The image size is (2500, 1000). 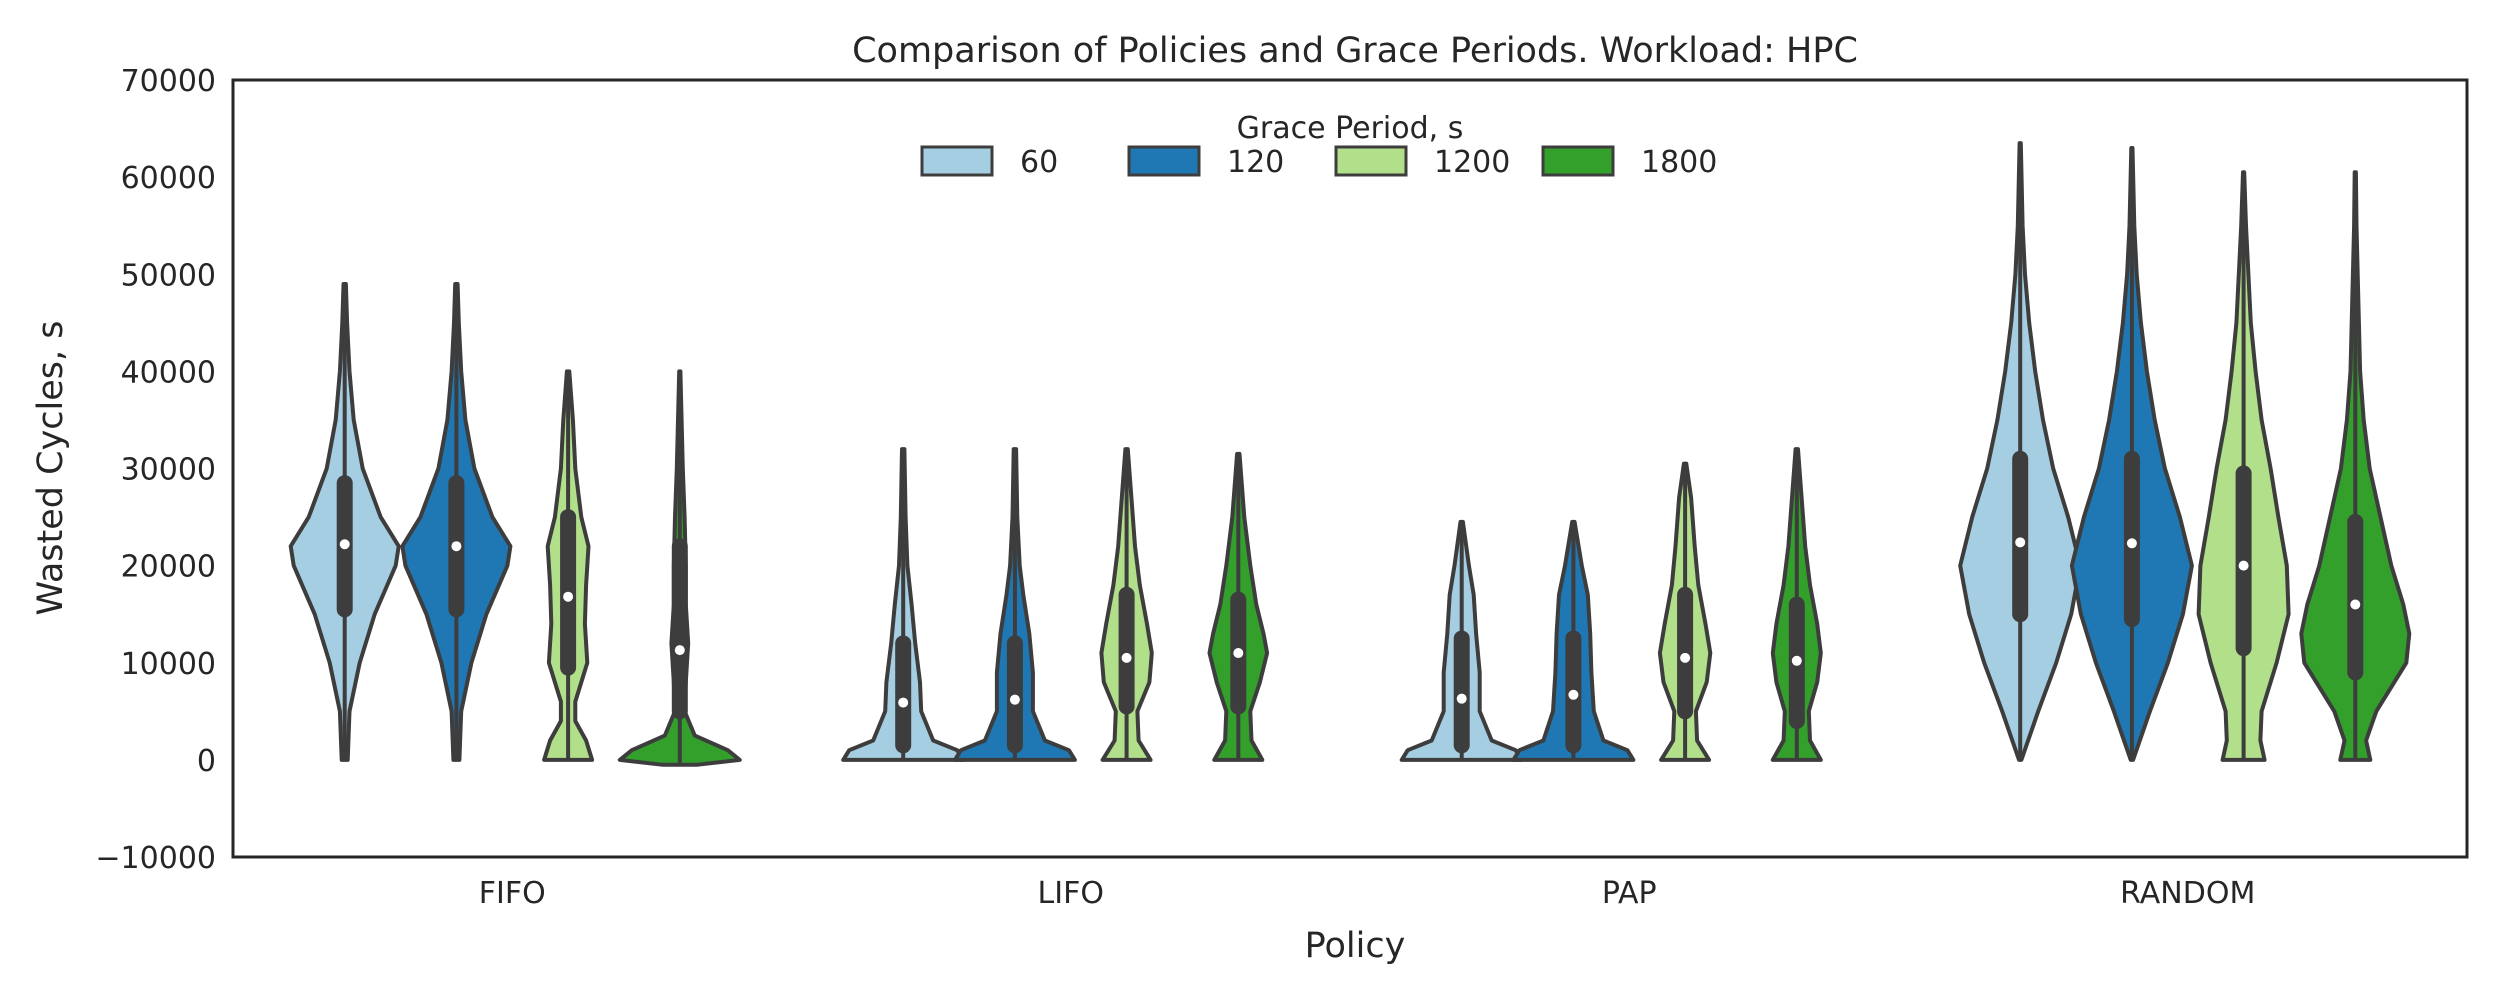 What do you see at coordinates (168, 81) in the screenshot?
I see `y-tick-label: 70000` at bounding box center [168, 81].